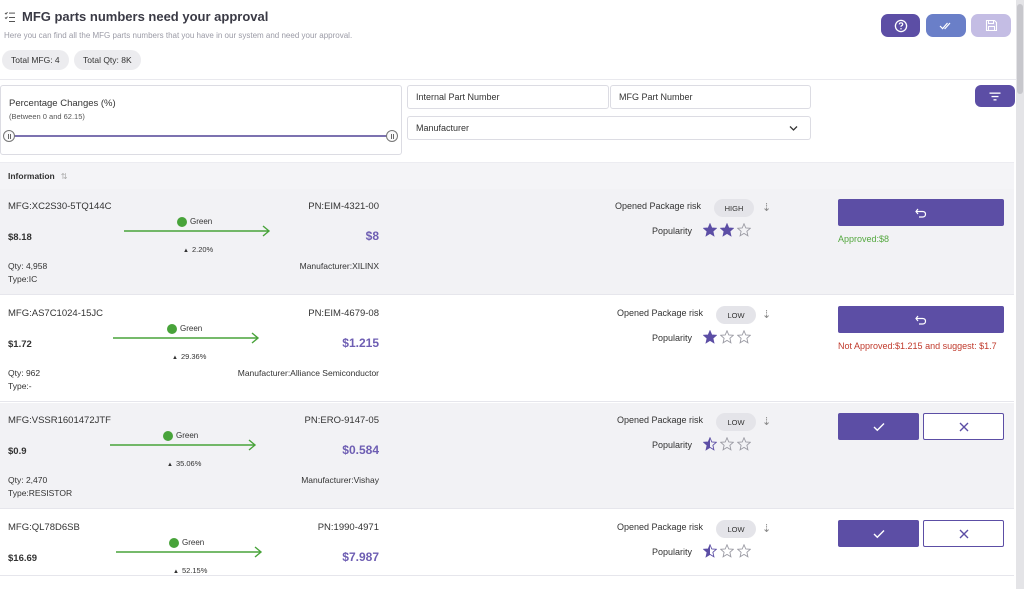 The image size is (1024, 589). I want to click on filter-button, so click(995, 96).